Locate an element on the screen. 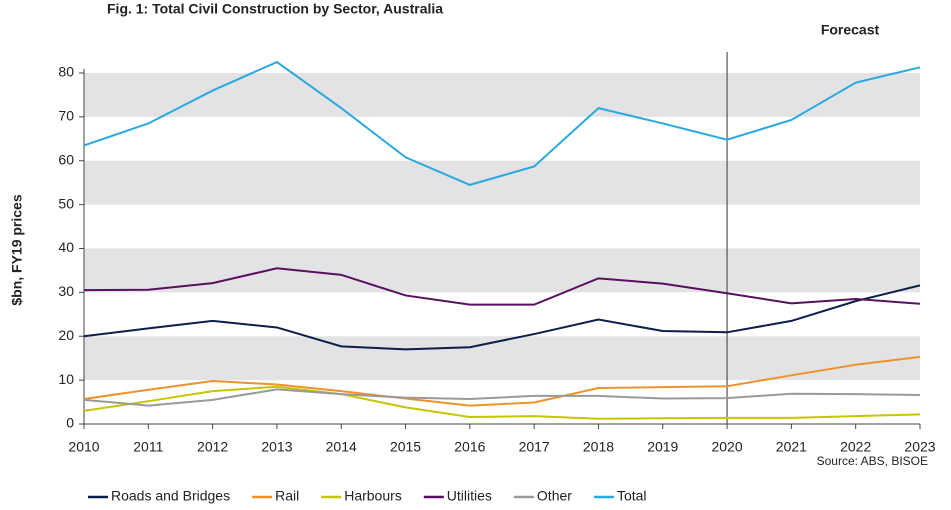 This screenshot has height=510, width=951. y-tick-label: 10 is located at coordinates (66, 379).